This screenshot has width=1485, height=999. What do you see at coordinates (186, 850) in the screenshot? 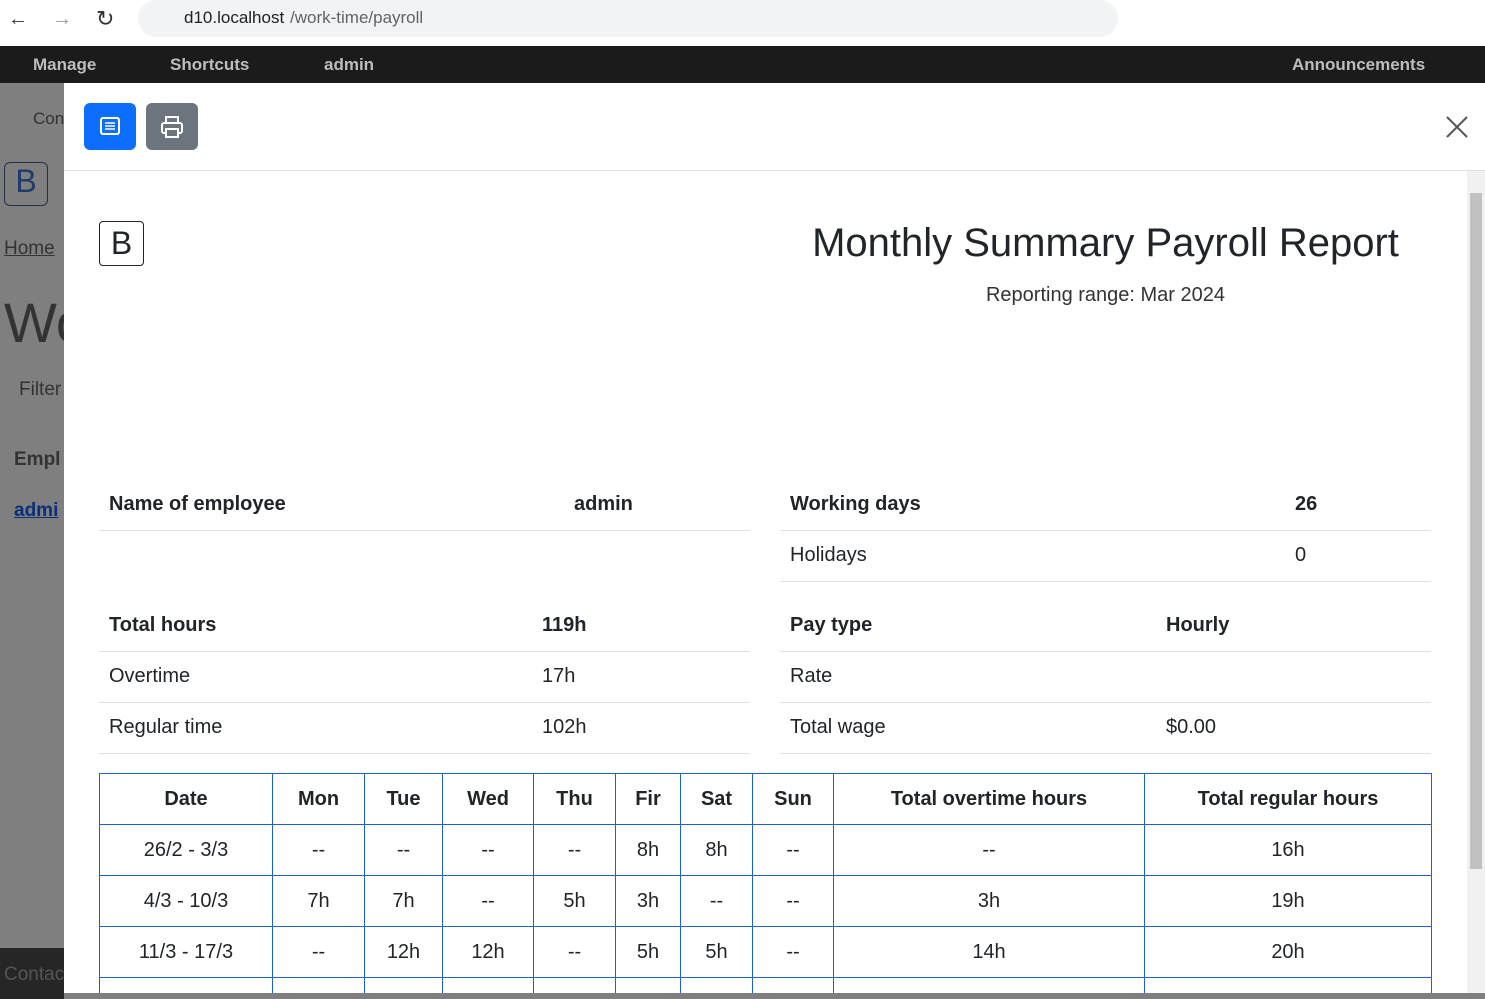
I see `table-cell: 26/2 - 3/3` at bounding box center [186, 850].